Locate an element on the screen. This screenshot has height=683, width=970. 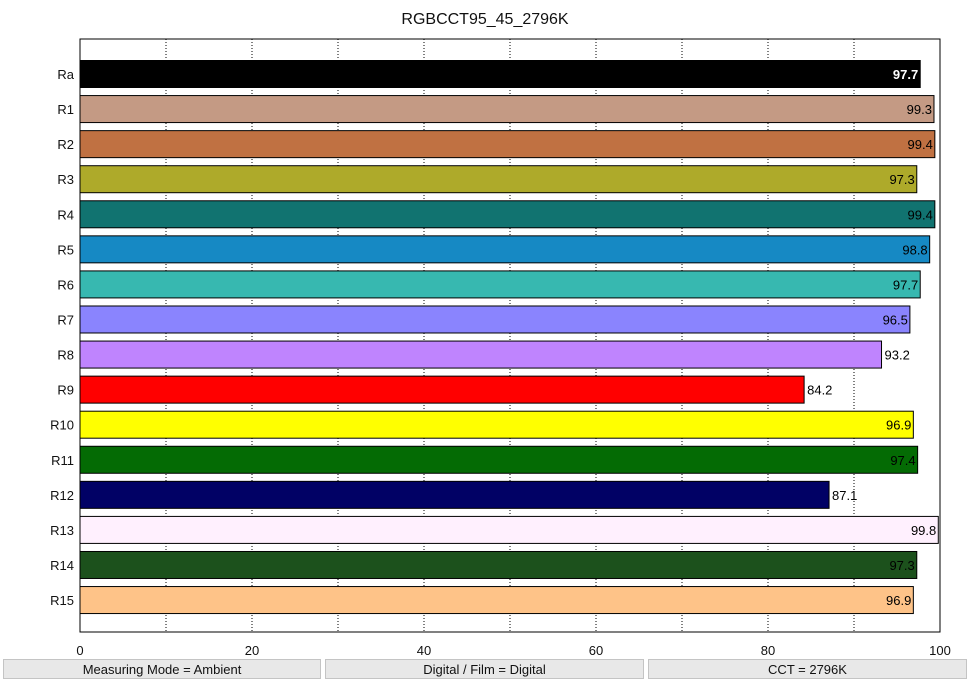
y-category-label: R11 is located at coordinates (62, 460).